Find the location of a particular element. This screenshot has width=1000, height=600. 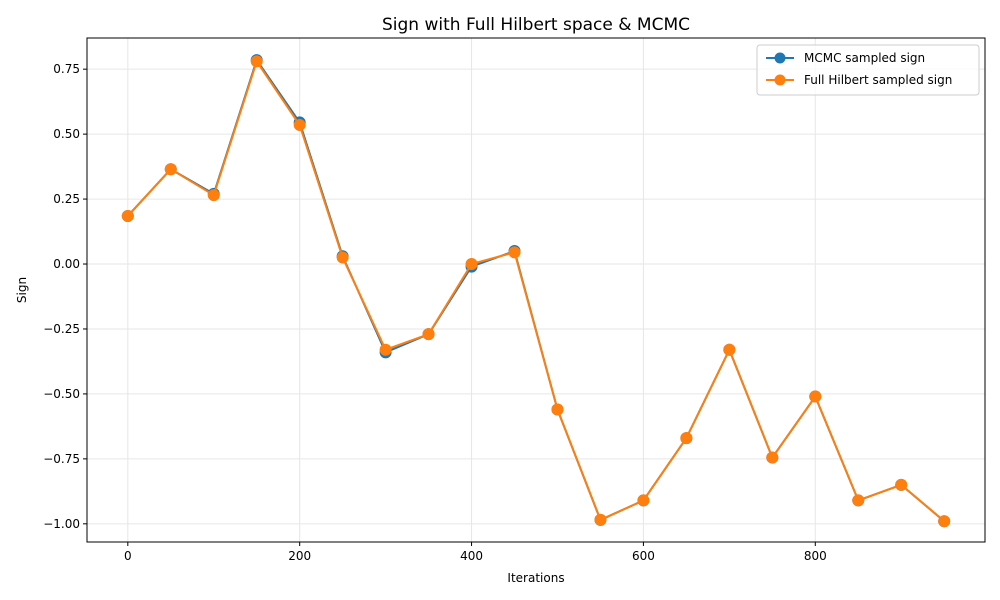

chart-title: Sign with Full Hilbert space & MCMC is located at coordinates (536, 25).